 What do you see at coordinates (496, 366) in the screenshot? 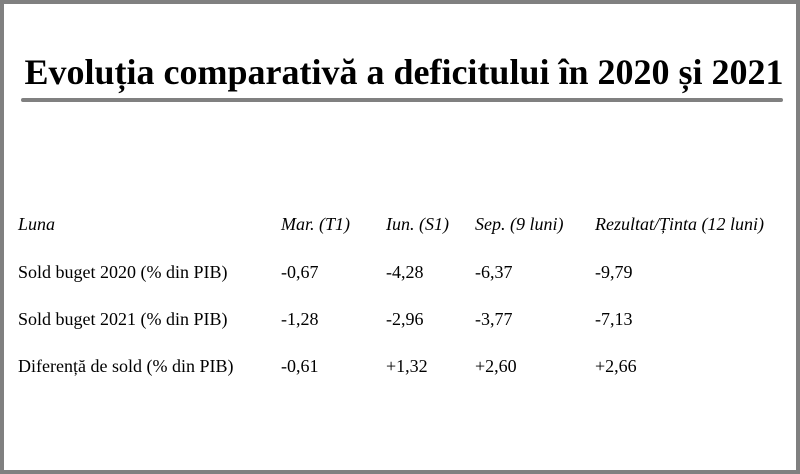
I see `table-cell: +2,60` at bounding box center [496, 366].